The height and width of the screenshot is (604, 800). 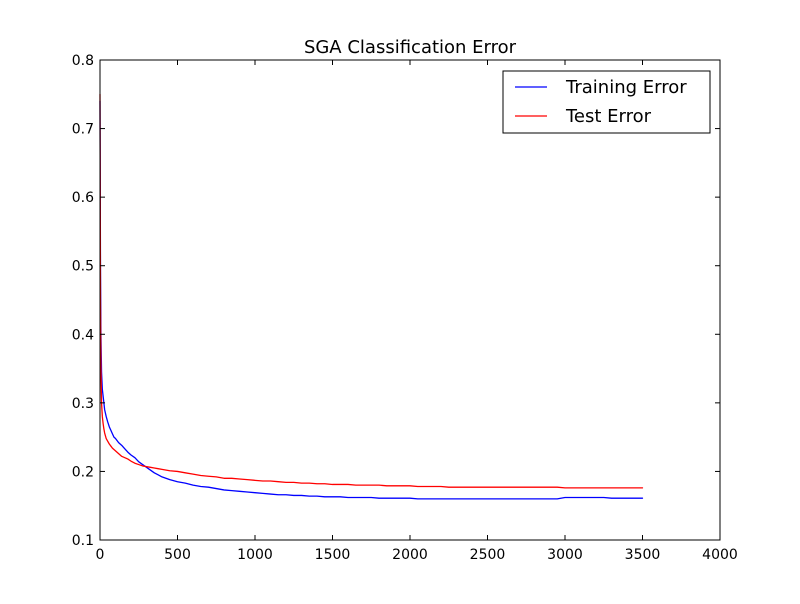 What do you see at coordinates (255, 555) in the screenshot?
I see `x-tick-label: 1000` at bounding box center [255, 555].